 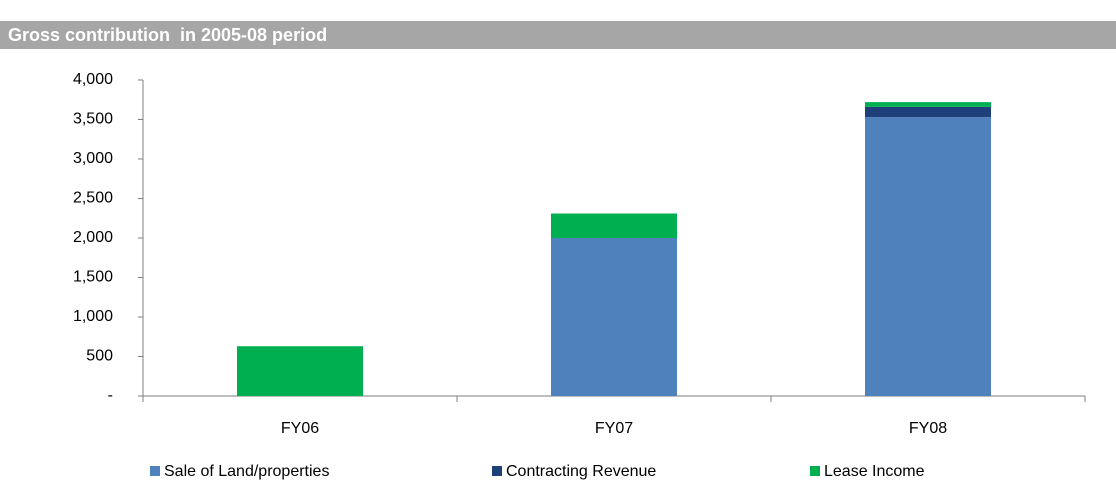 What do you see at coordinates (93, 316) in the screenshot?
I see `y-tick-label: 1,000` at bounding box center [93, 316].